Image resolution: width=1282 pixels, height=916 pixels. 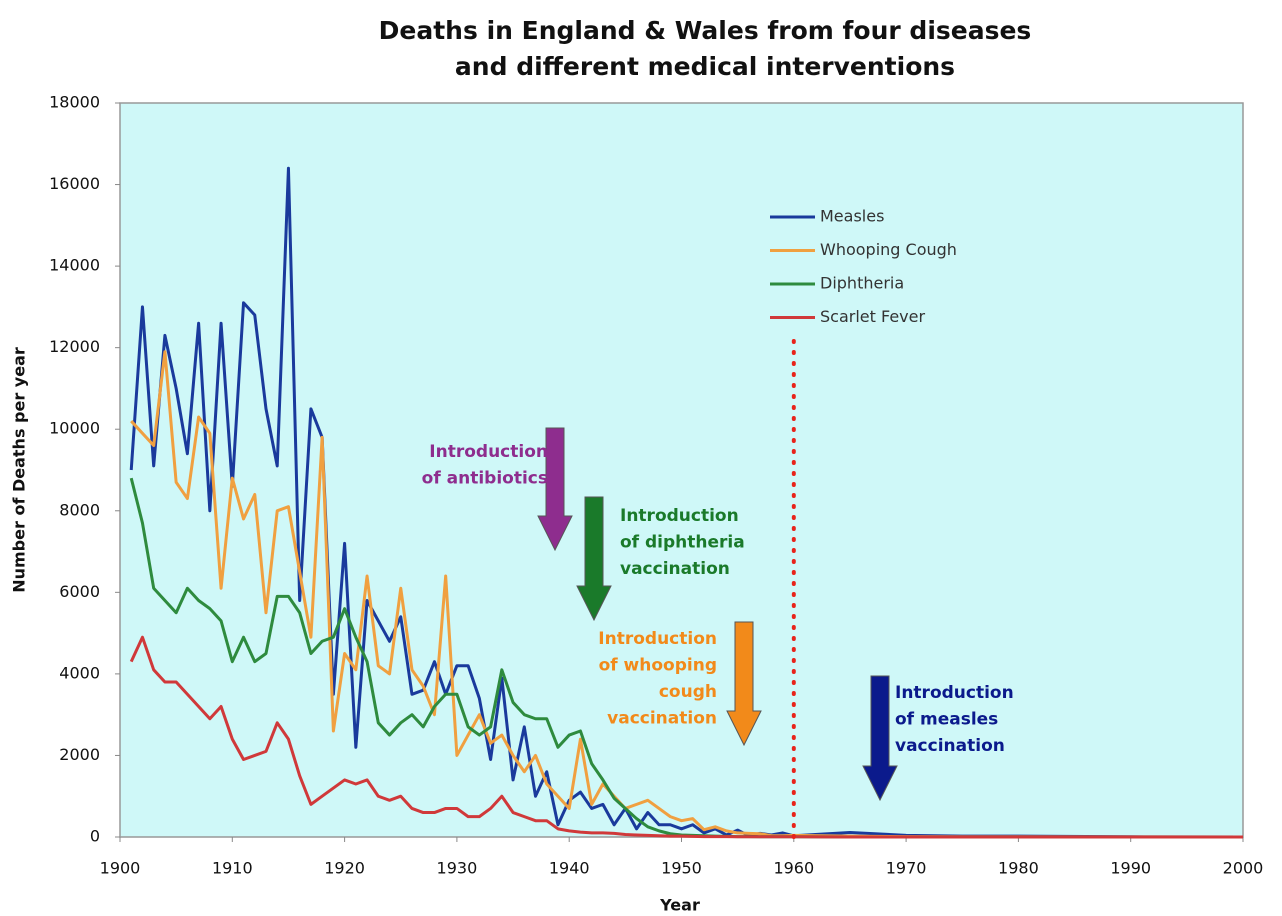 What do you see at coordinates (1130, 868) in the screenshot?
I see `x-tick-label: 1990` at bounding box center [1130, 868].